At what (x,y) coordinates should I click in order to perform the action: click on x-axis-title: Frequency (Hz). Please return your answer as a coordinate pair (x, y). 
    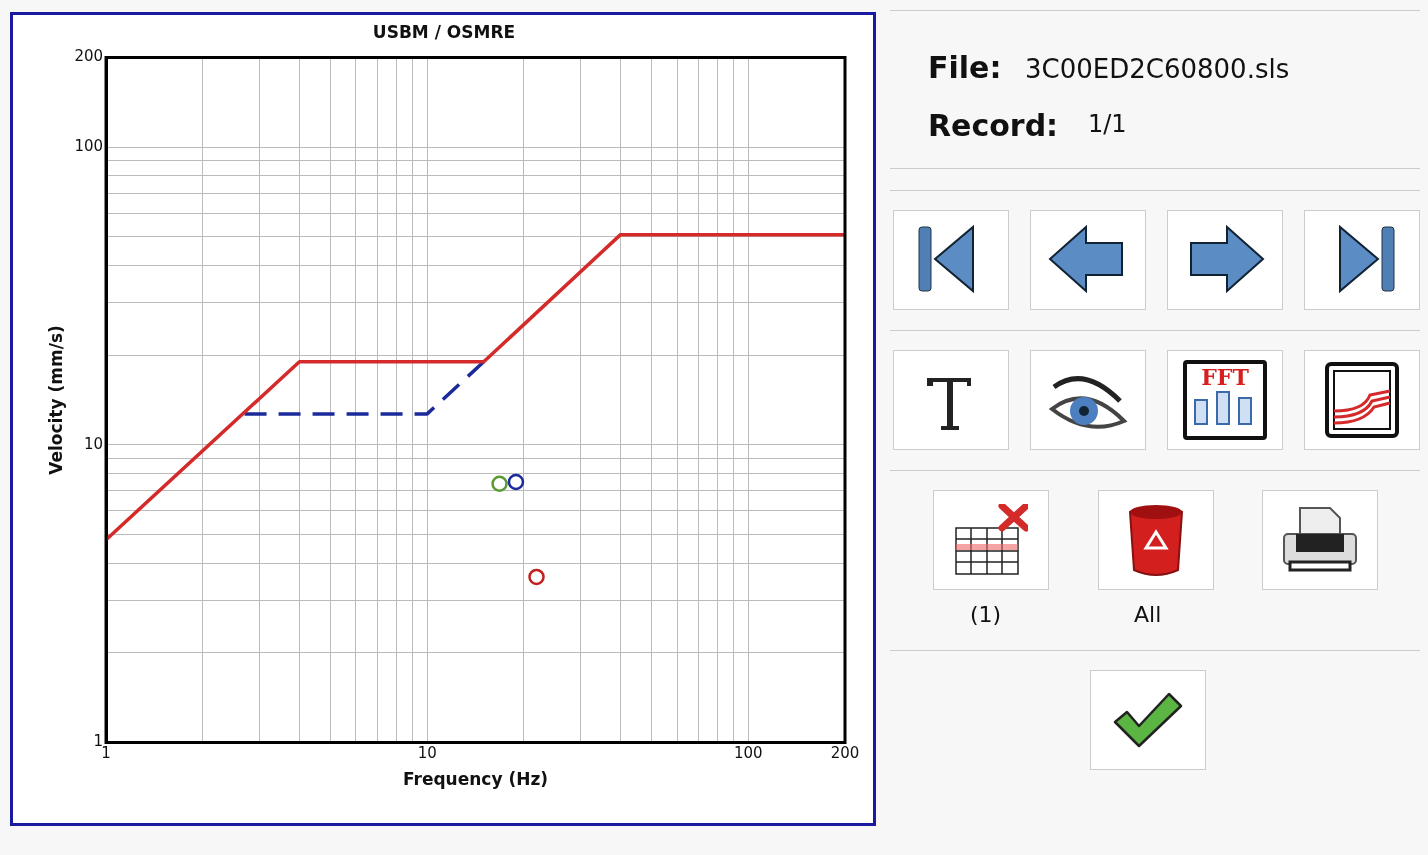
    Looking at the image, I should click on (475, 779).